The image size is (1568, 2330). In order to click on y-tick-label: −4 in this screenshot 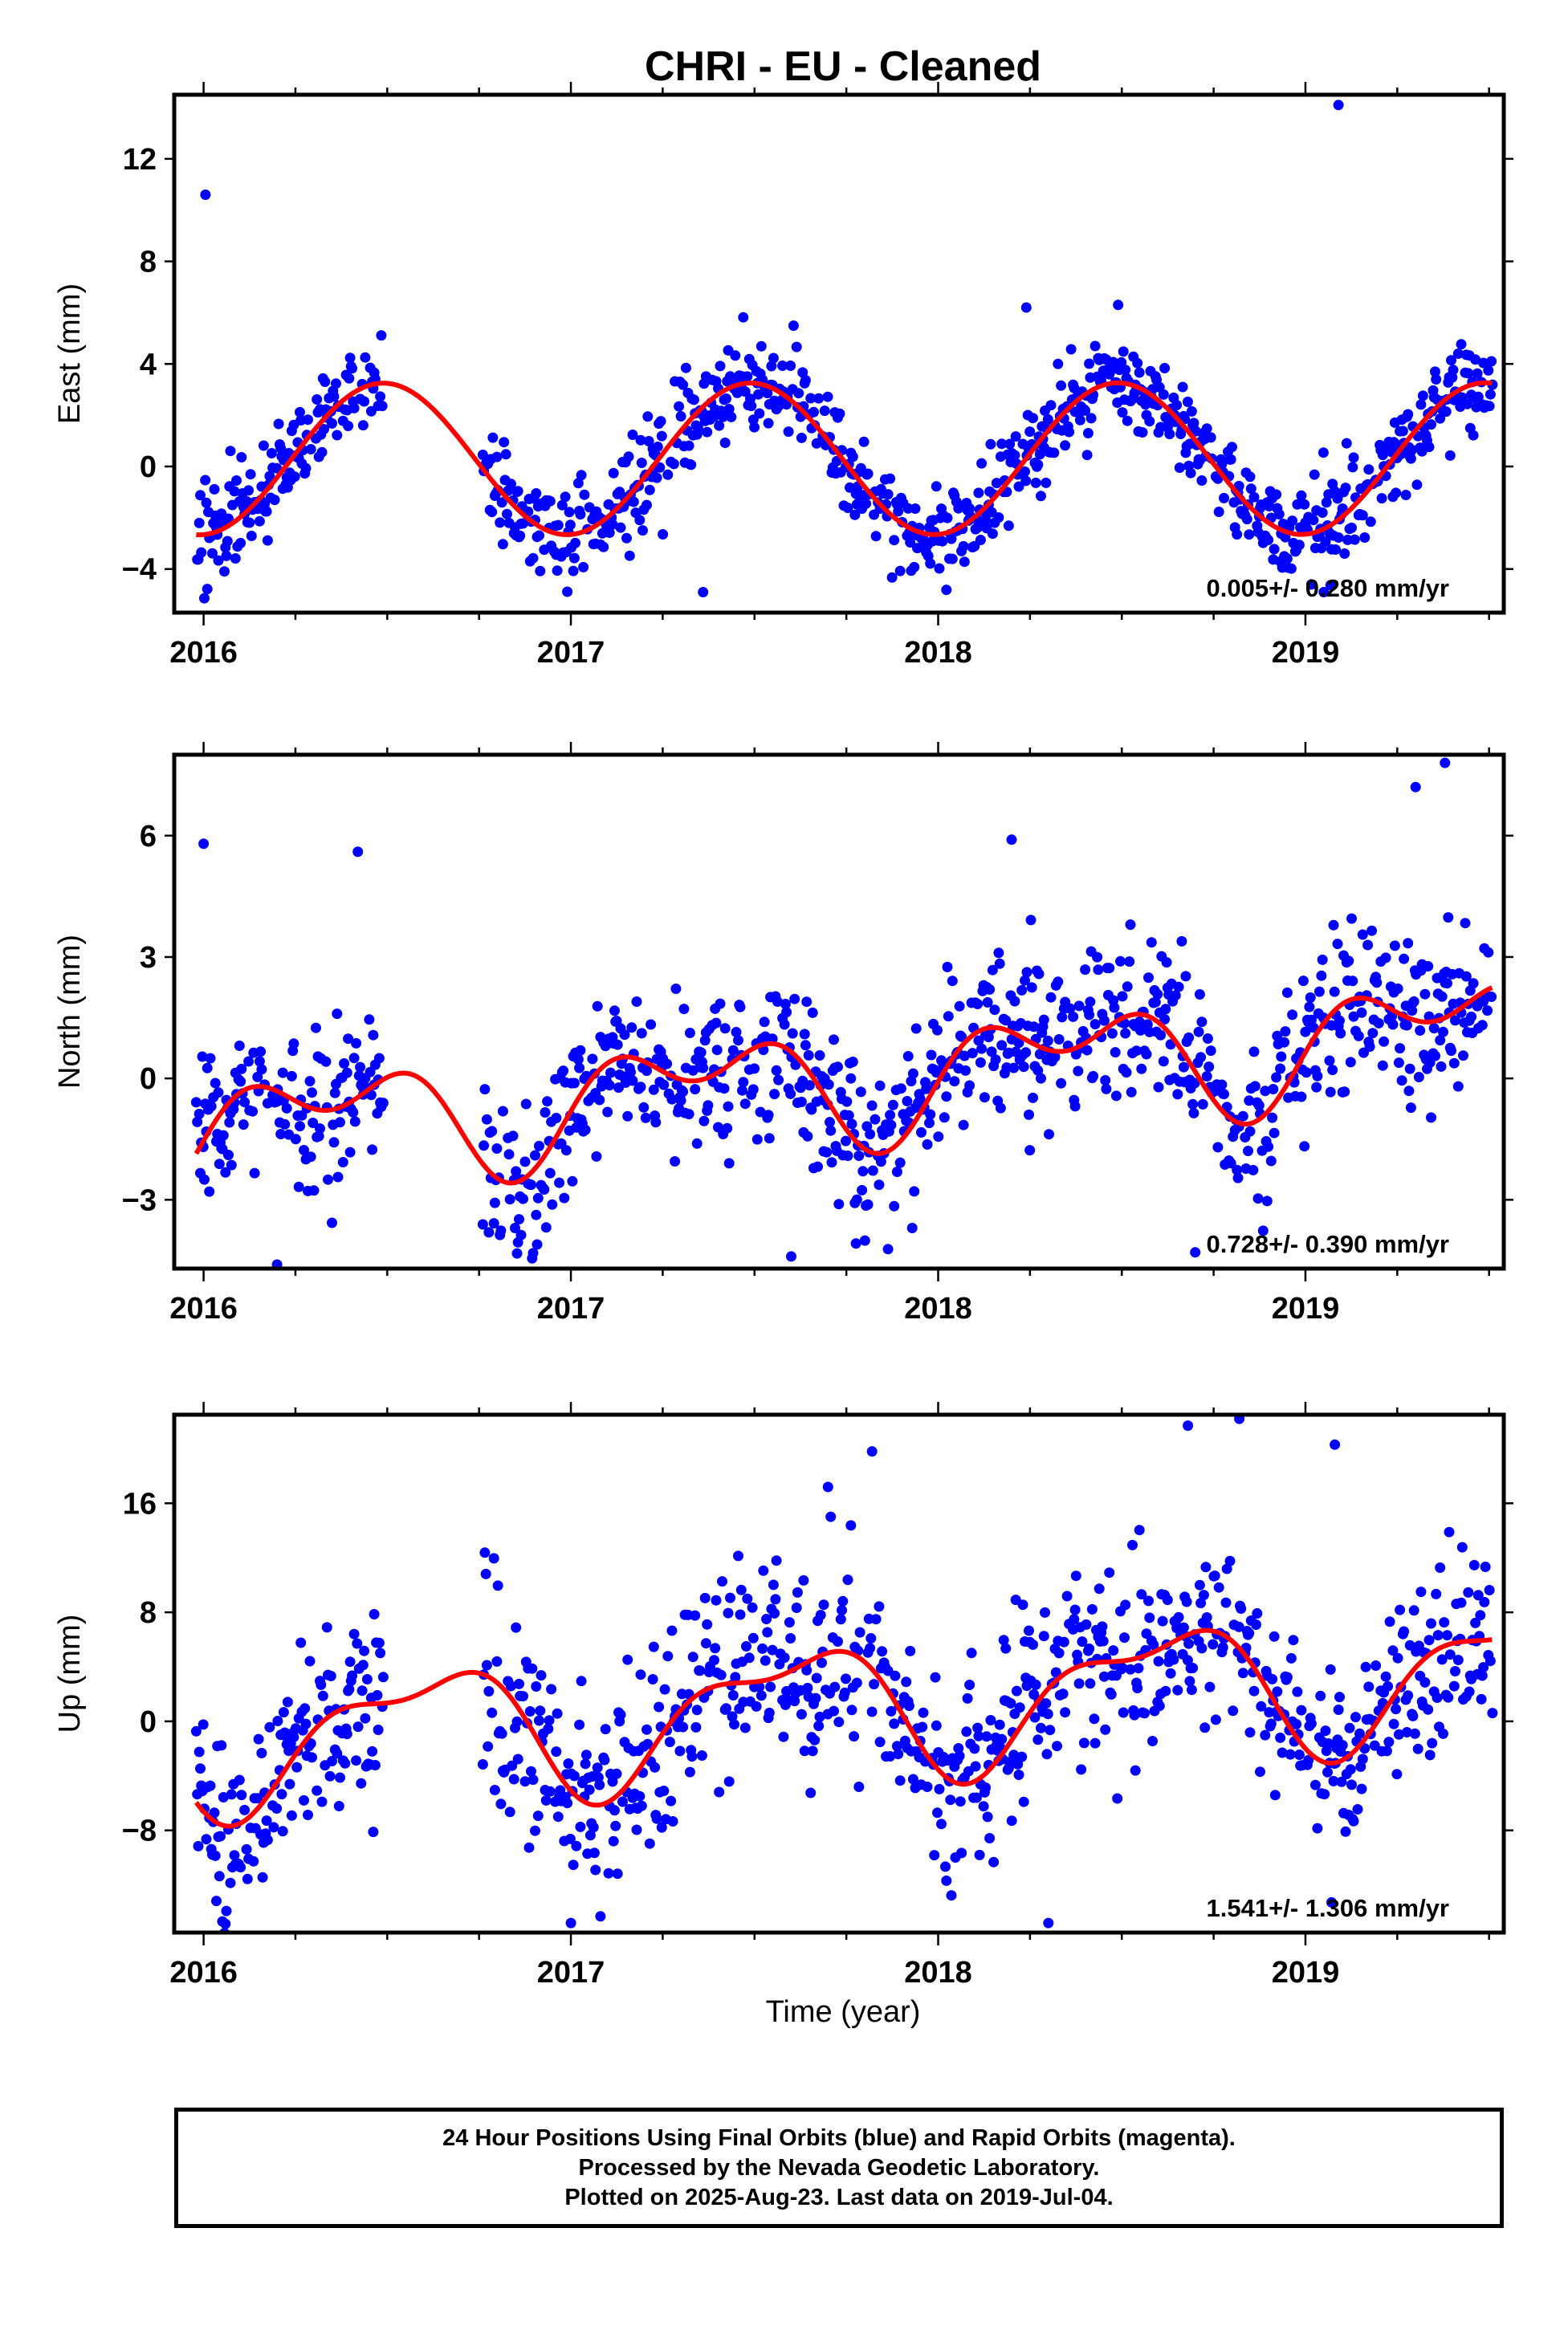, I will do `click(139, 570)`.